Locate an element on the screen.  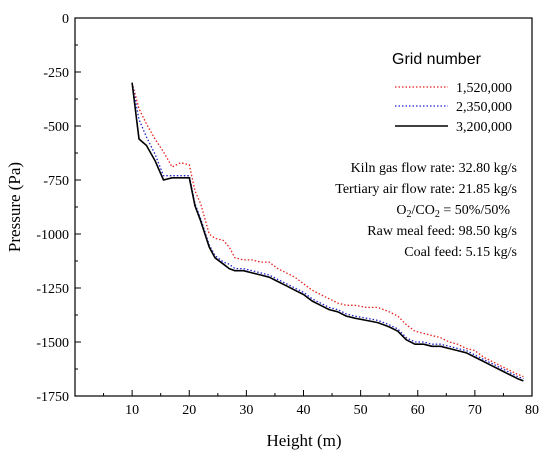
y-tick-label: -250 is located at coordinates (56, 73).